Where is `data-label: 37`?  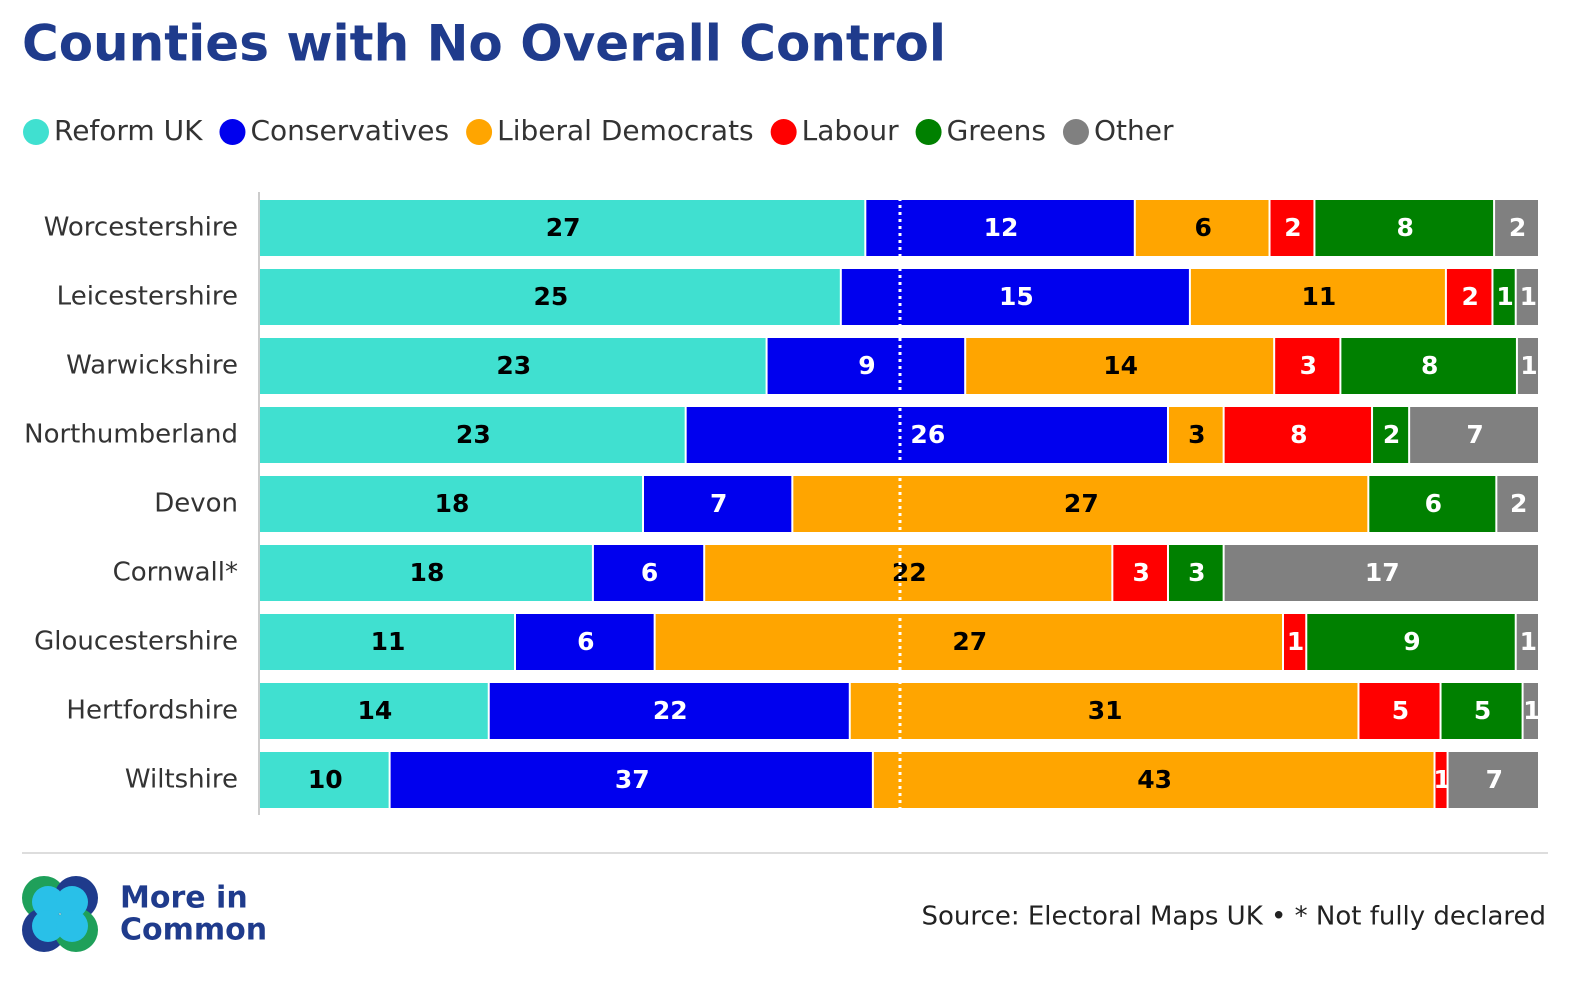
data-label: 37 is located at coordinates (632, 779).